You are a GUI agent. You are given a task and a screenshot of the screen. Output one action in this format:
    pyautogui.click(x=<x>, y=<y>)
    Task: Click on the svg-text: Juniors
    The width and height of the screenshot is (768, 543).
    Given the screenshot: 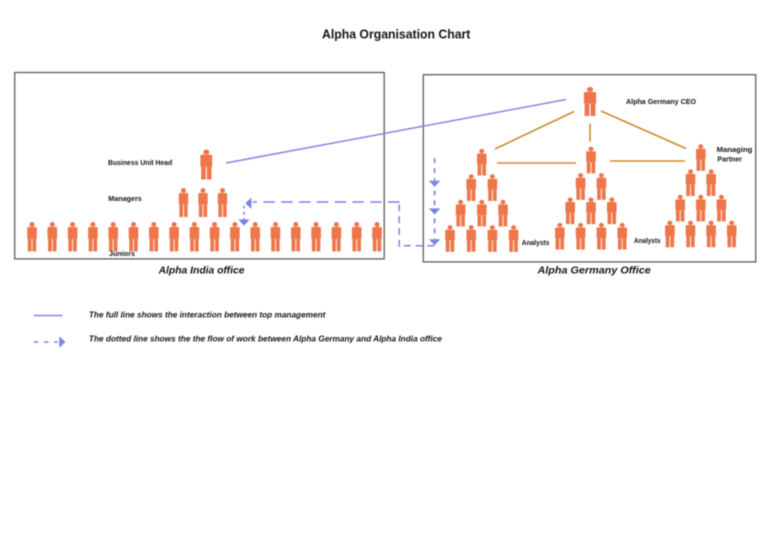 What is the action you would take?
    pyautogui.click(x=122, y=253)
    